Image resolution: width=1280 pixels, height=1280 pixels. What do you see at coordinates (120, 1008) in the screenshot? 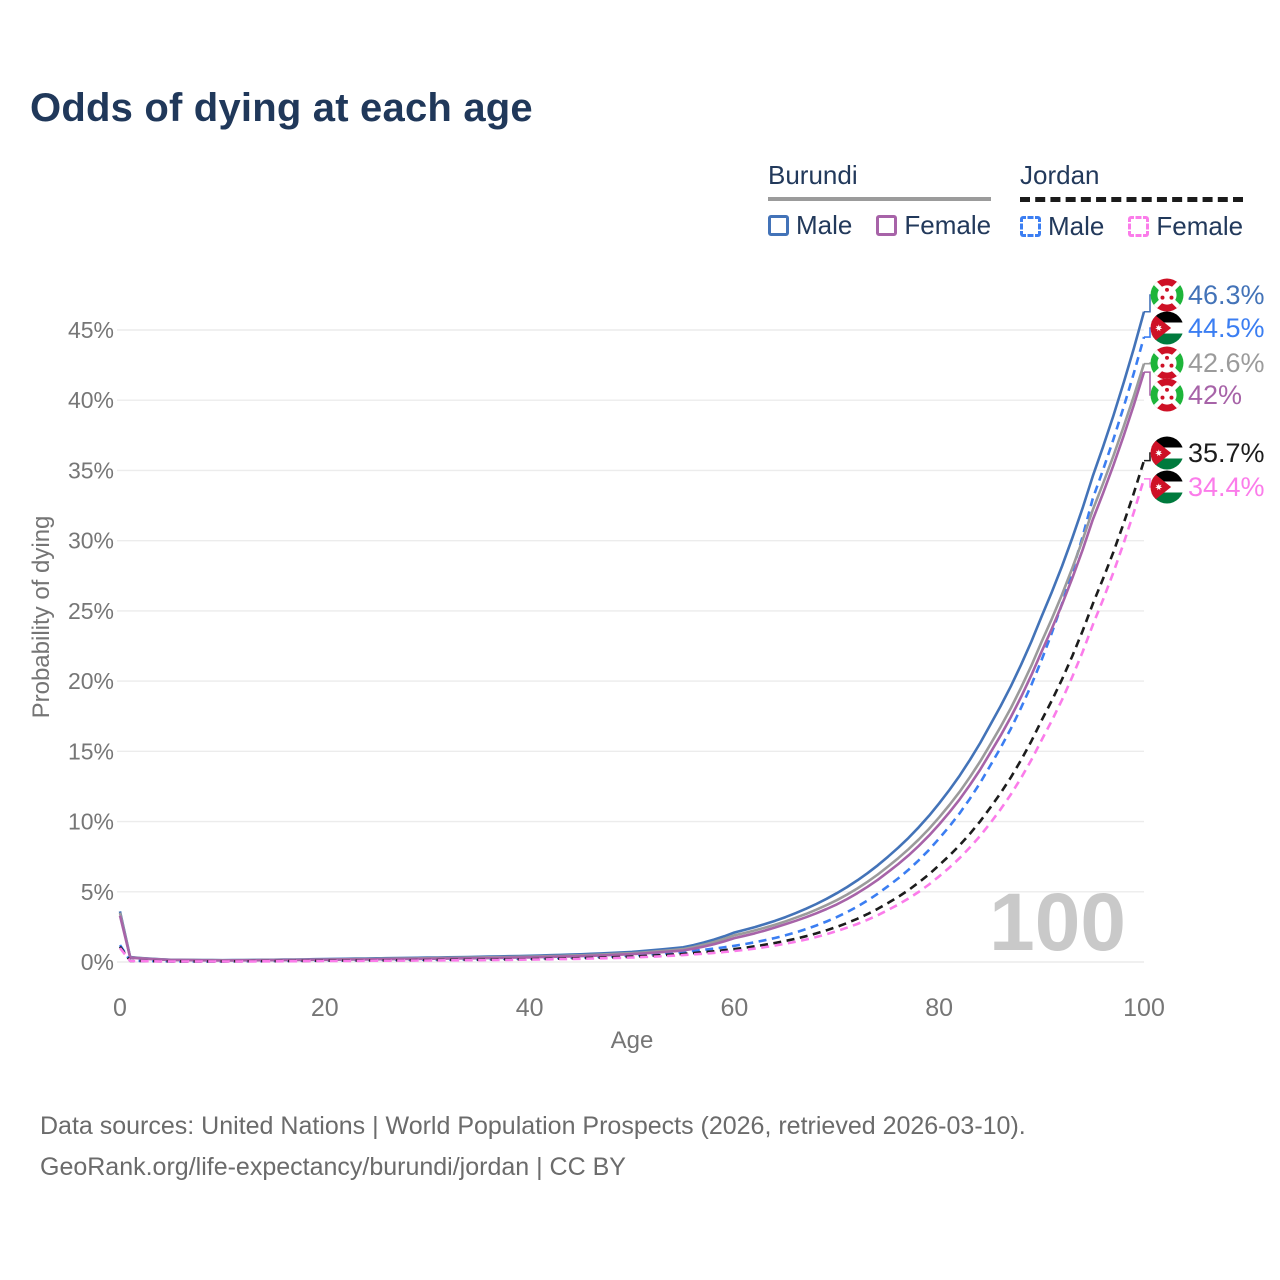
I see `x-tick-label-0: 0` at bounding box center [120, 1008].